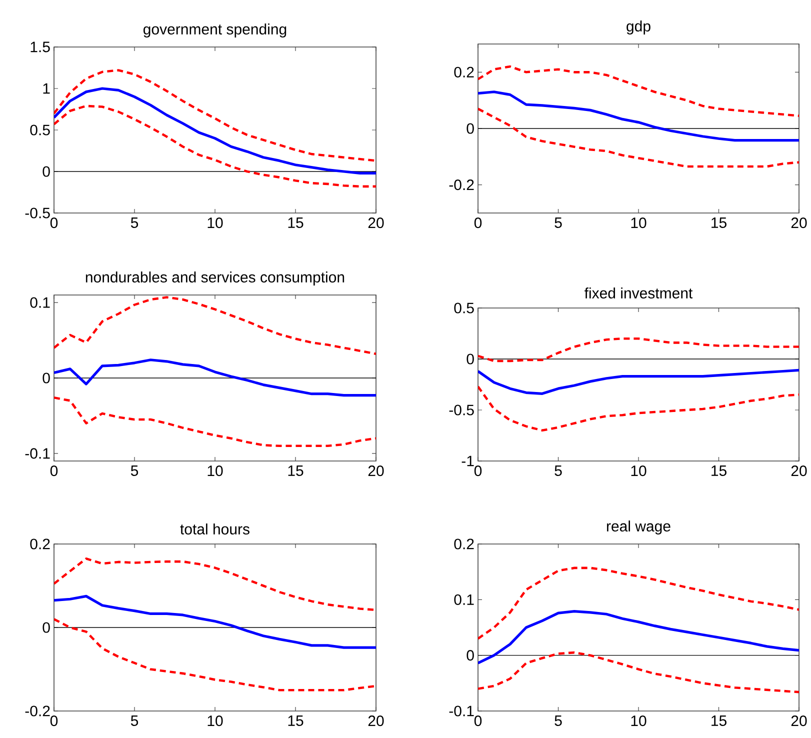 The image size is (811, 738). Describe the element at coordinates (638, 292) in the screenshot. I see `chart-title: fixed investment` at that location.